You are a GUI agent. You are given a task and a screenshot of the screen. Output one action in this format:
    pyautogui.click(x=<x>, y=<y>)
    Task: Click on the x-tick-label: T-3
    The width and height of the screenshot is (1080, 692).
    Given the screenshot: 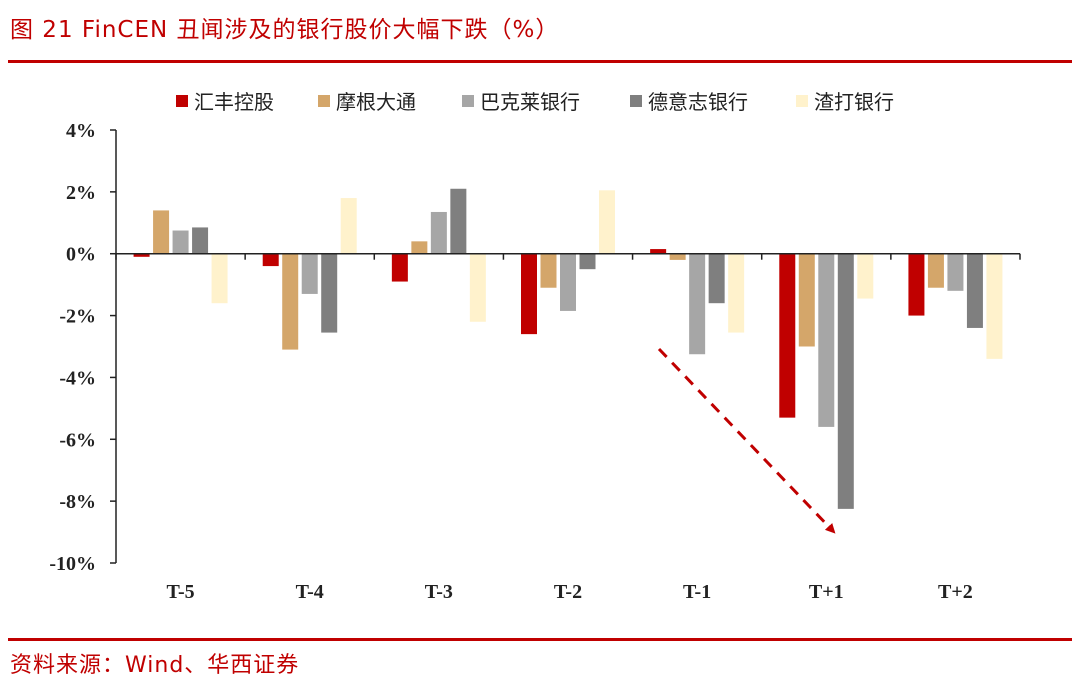 What is the action you would take?
    pyautogui.click(x=439, y=592)
    